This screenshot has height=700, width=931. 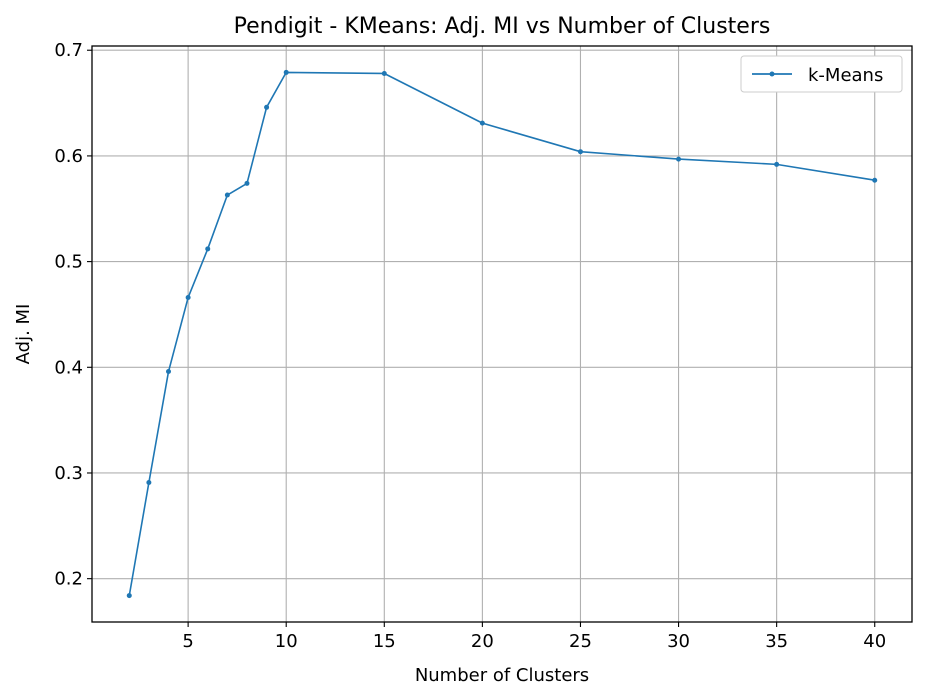 What do you see at coordinates (678, 641) in the screenshot?
I see `x-tick-label: 30` at bounding box center [678, 641].